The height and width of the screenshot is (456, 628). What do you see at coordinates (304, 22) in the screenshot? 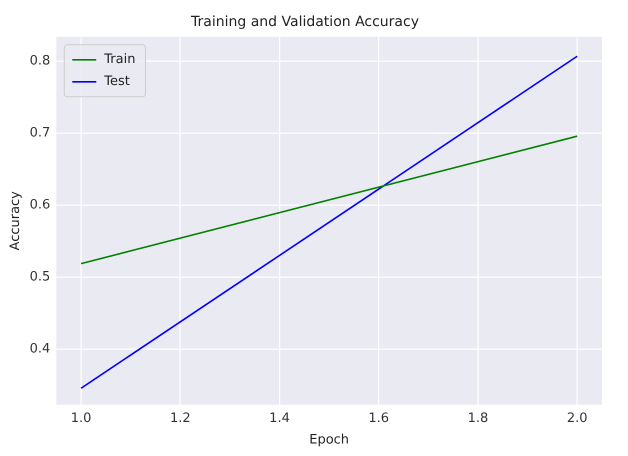
I see `chart-title: Training and Validation Accuracy` at bounding box center [304, 22].